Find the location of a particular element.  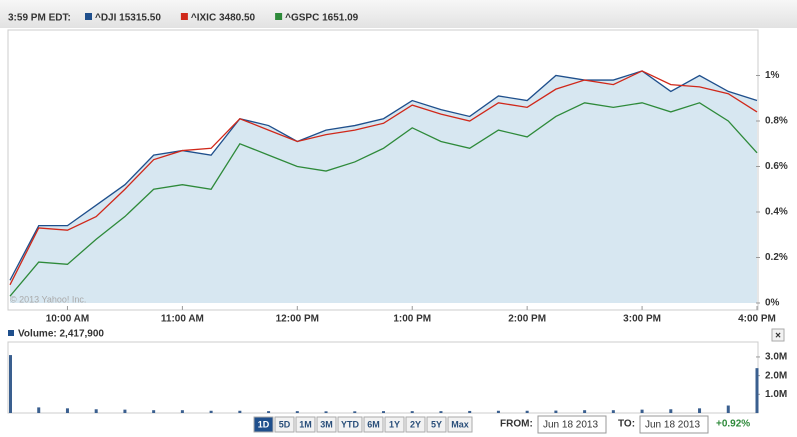

to-label: TO: is located at coordinates (626, 424).